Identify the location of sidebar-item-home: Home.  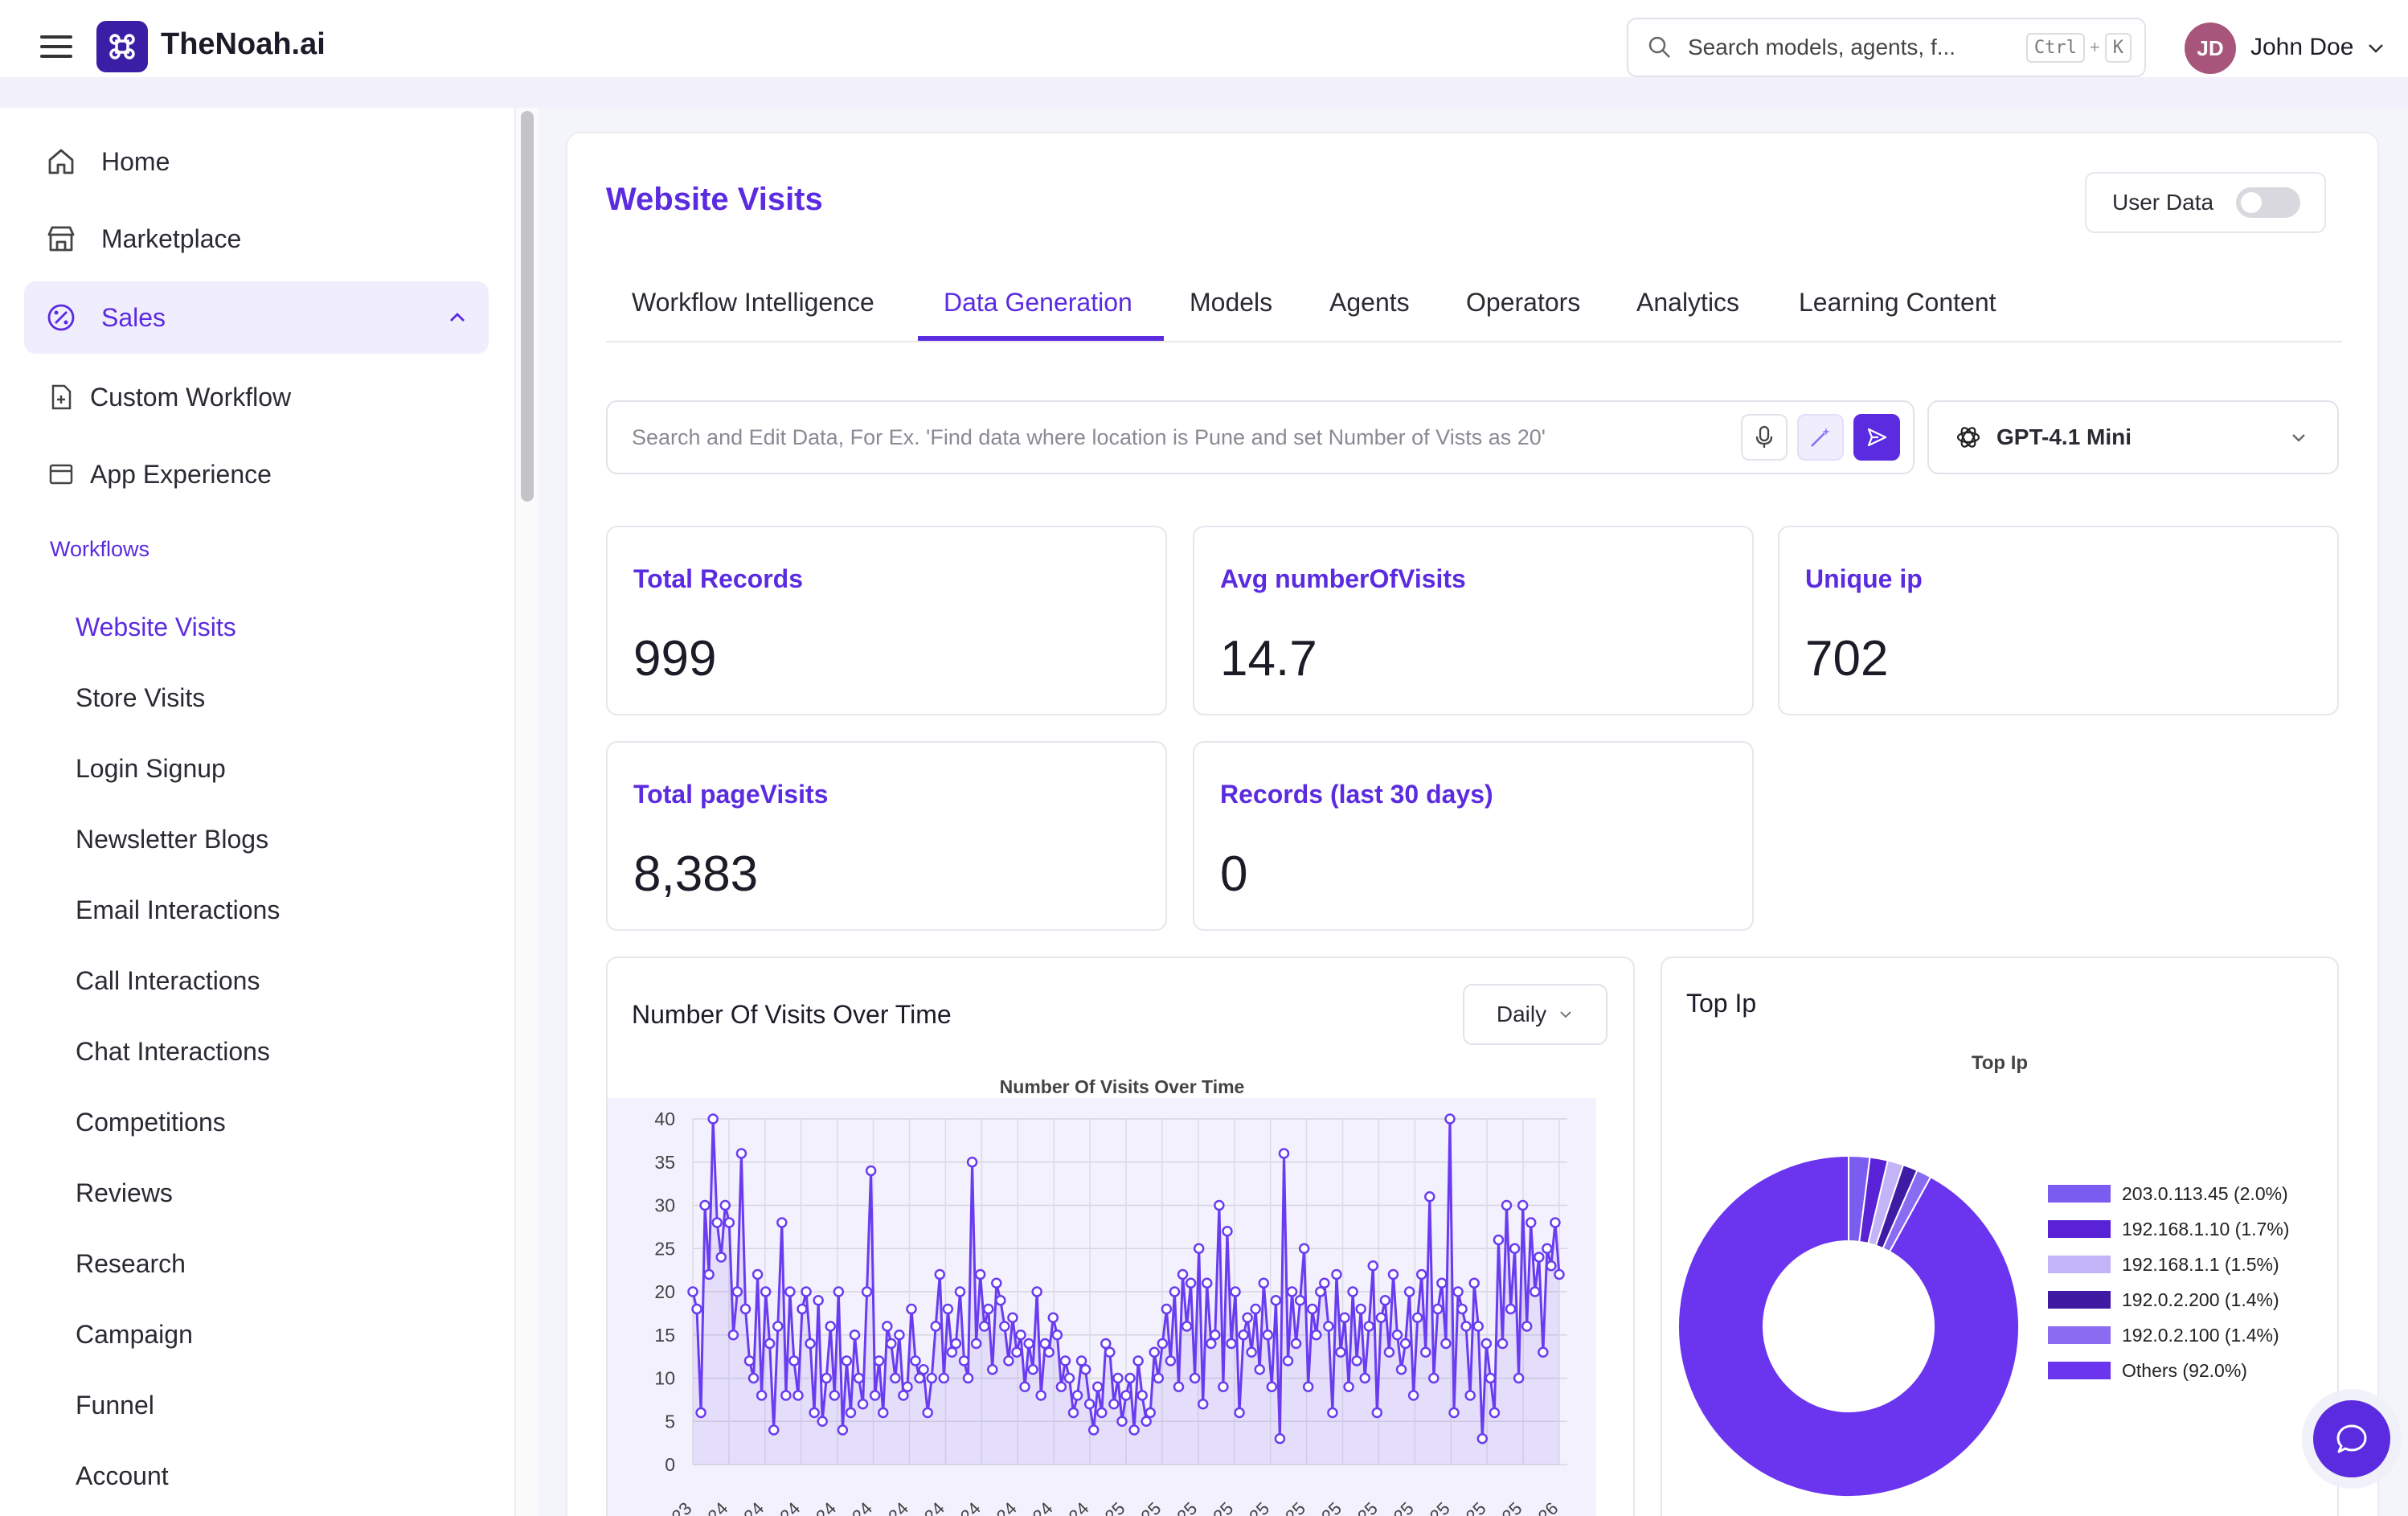
(256, 161).